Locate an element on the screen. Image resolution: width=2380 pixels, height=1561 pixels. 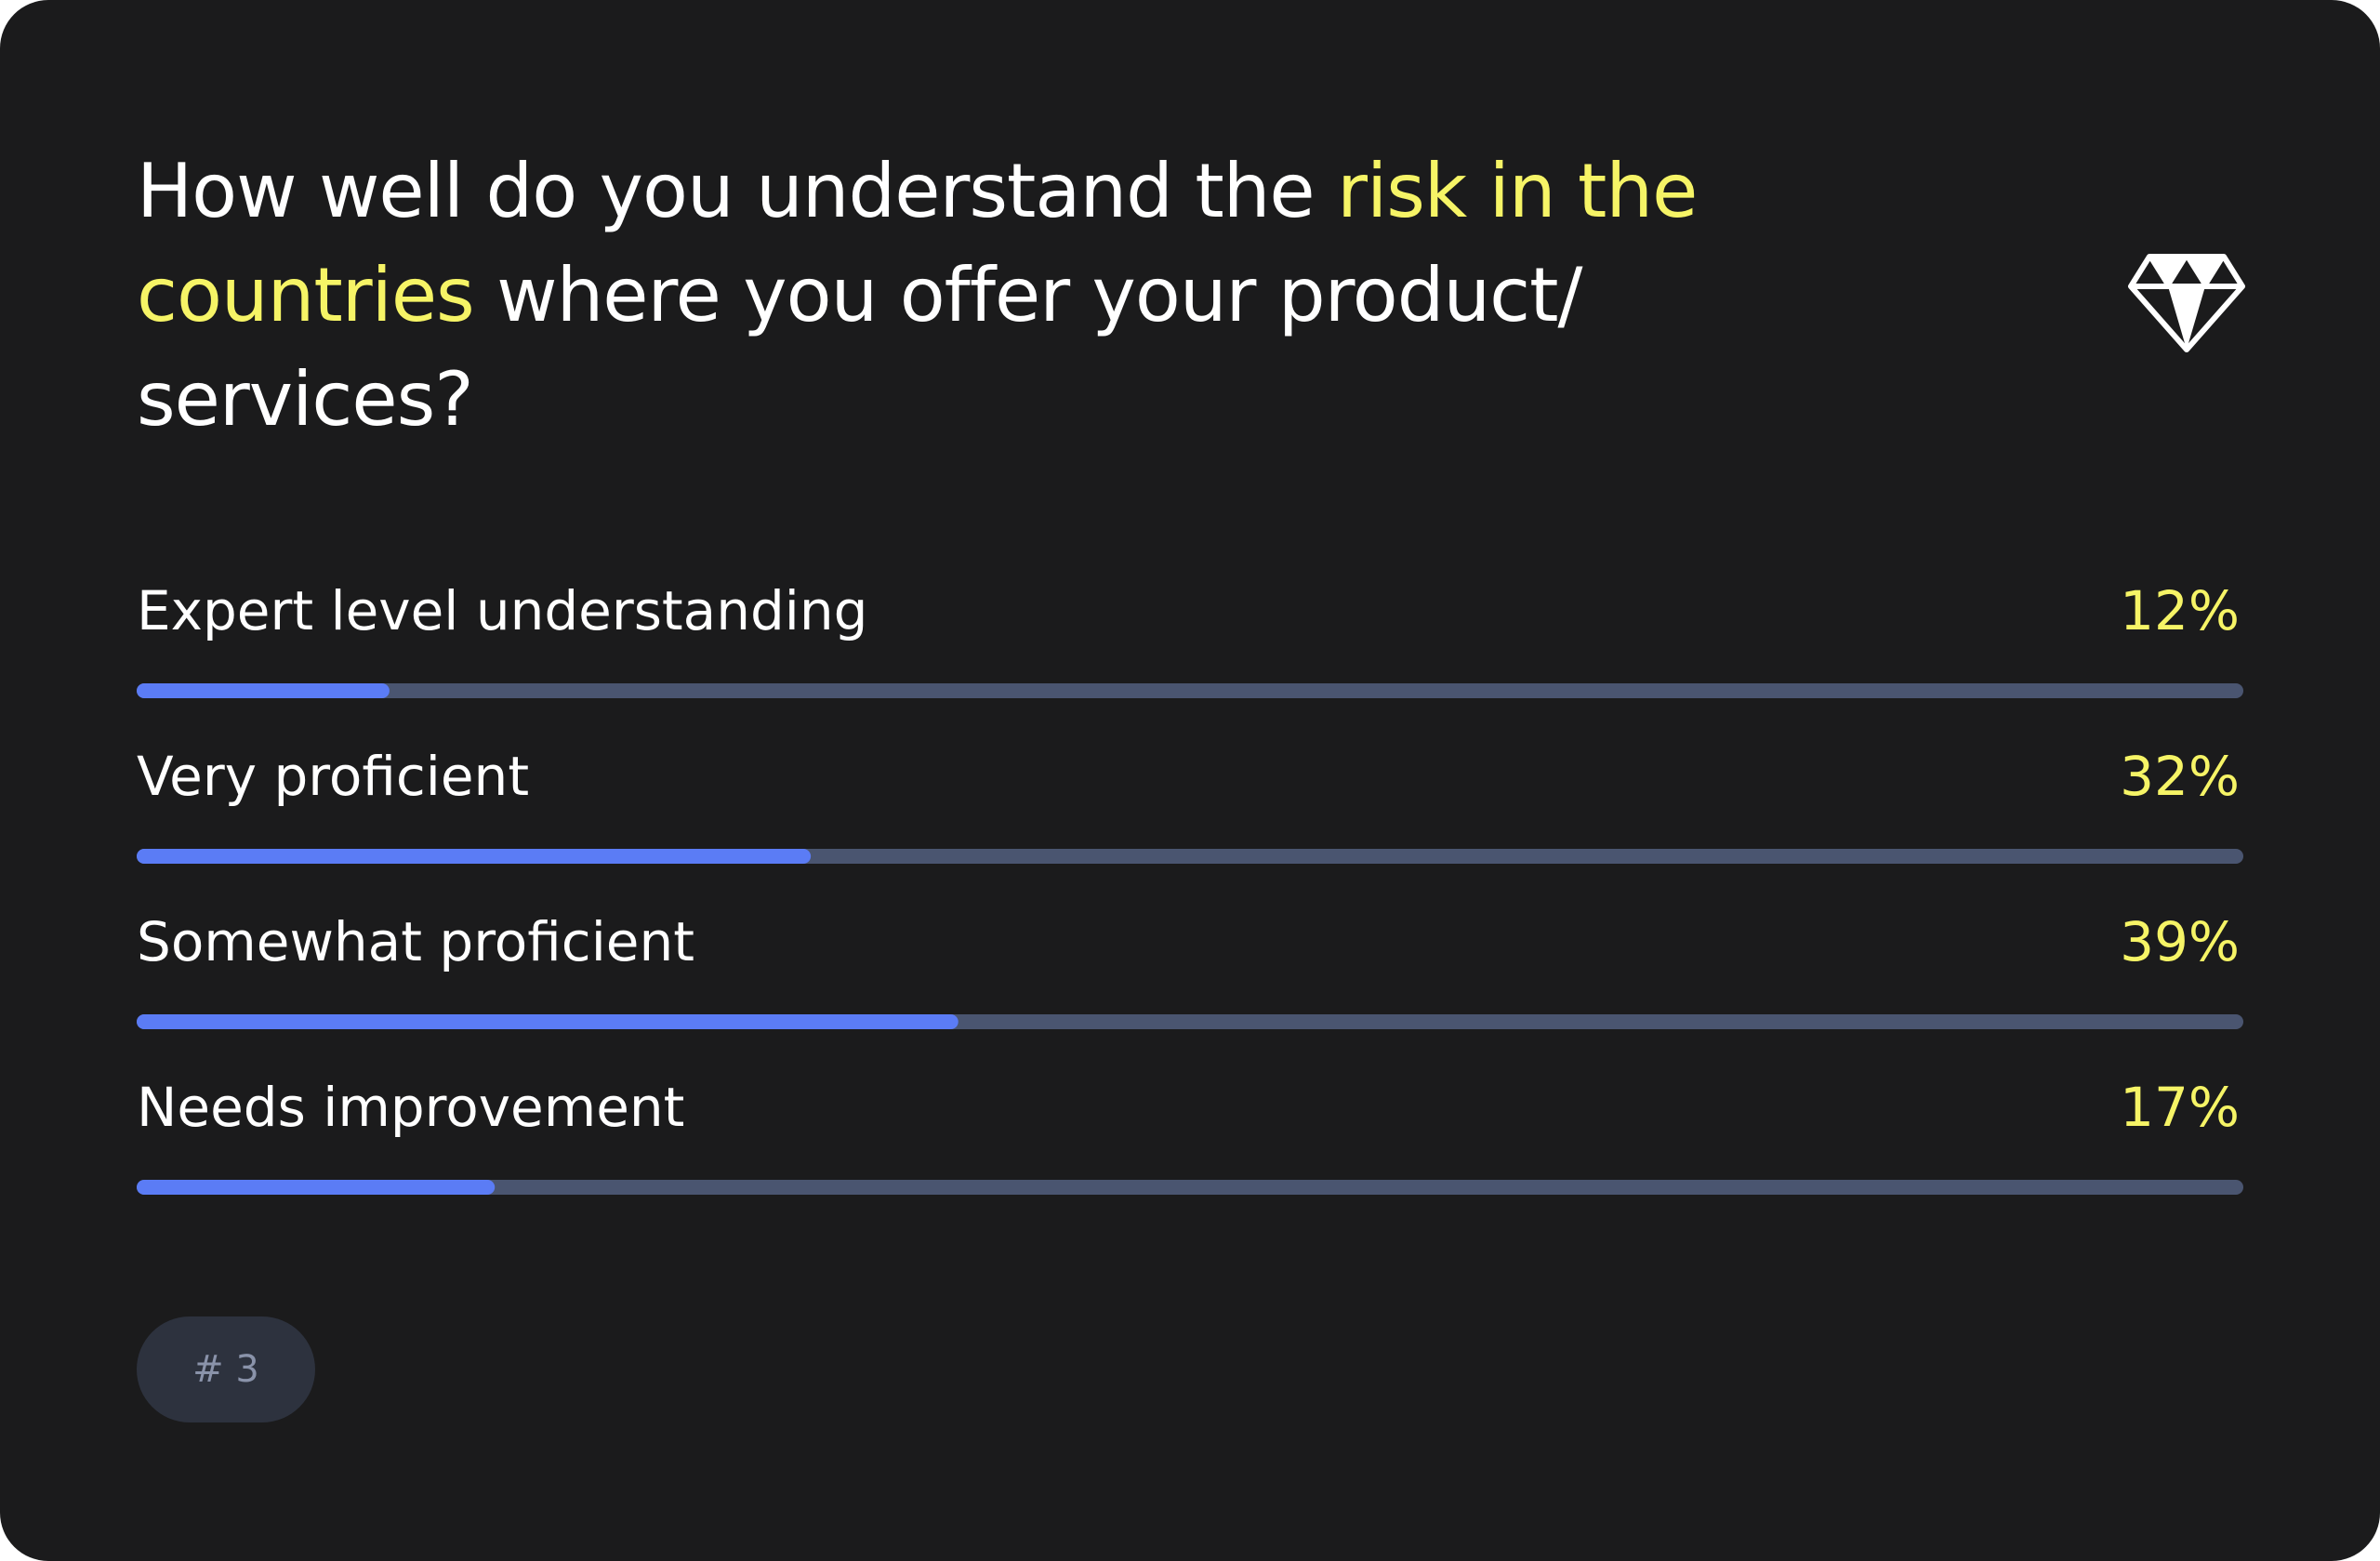
value-label: 39% is located at coordinates (2180, 941).